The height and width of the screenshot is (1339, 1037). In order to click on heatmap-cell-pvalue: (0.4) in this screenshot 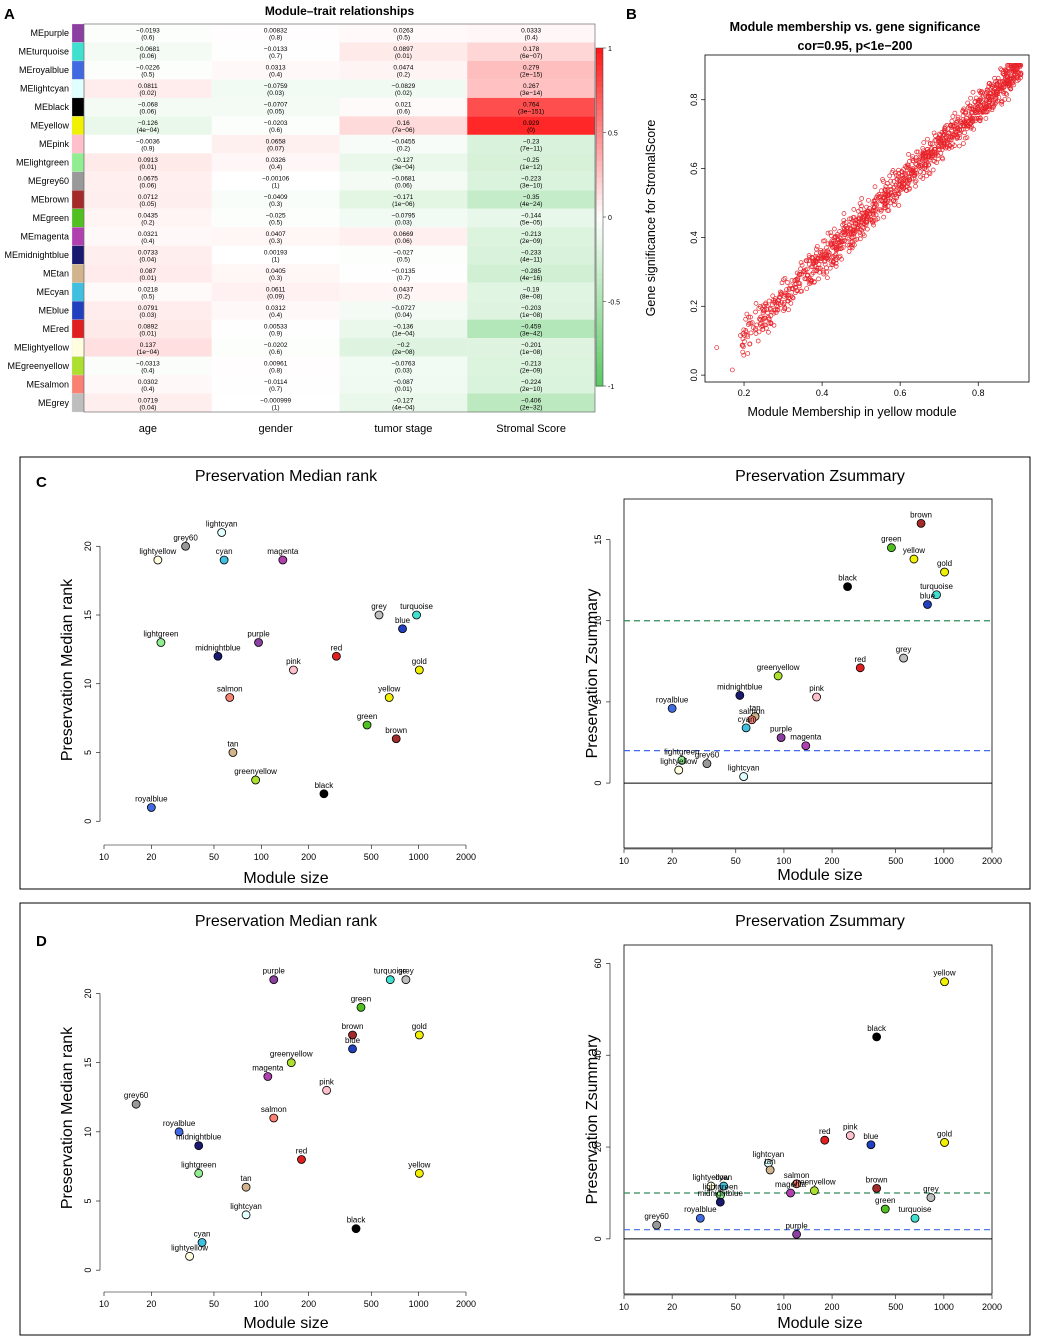, I will do `click(147, 241)`.